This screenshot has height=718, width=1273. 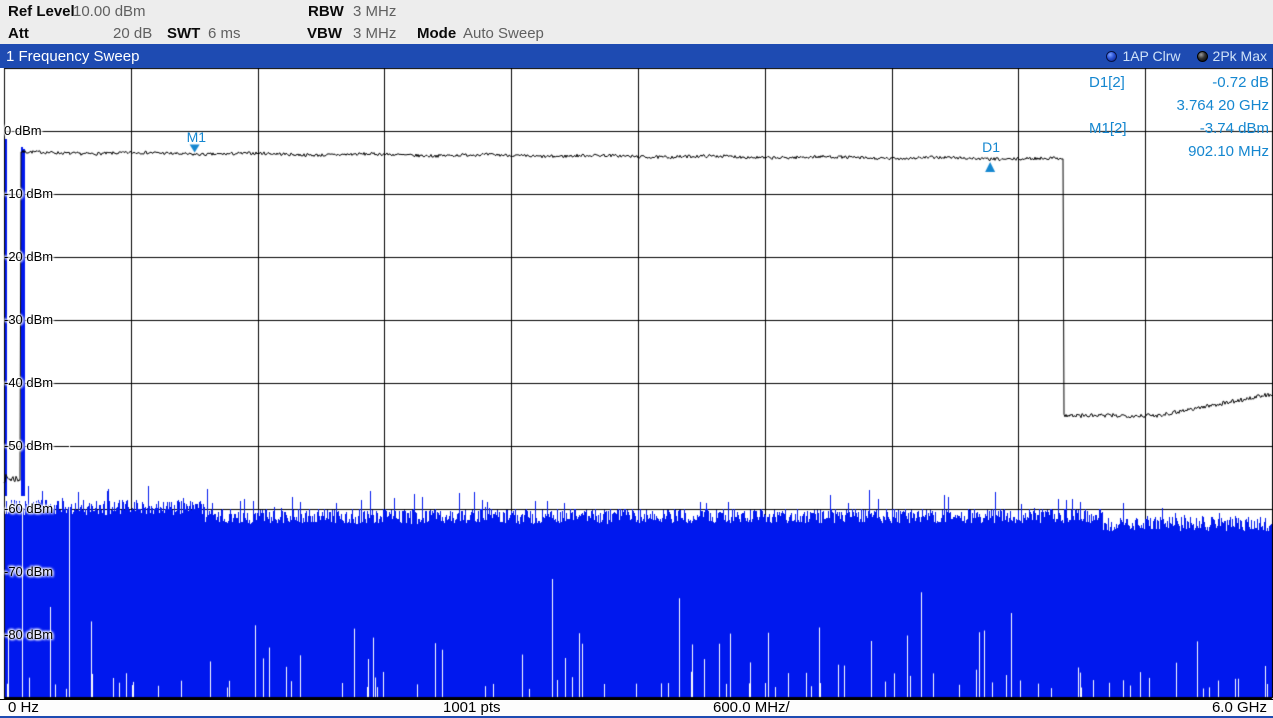 I want to click on att-value: 20 dB, so click(x=133, y=33).